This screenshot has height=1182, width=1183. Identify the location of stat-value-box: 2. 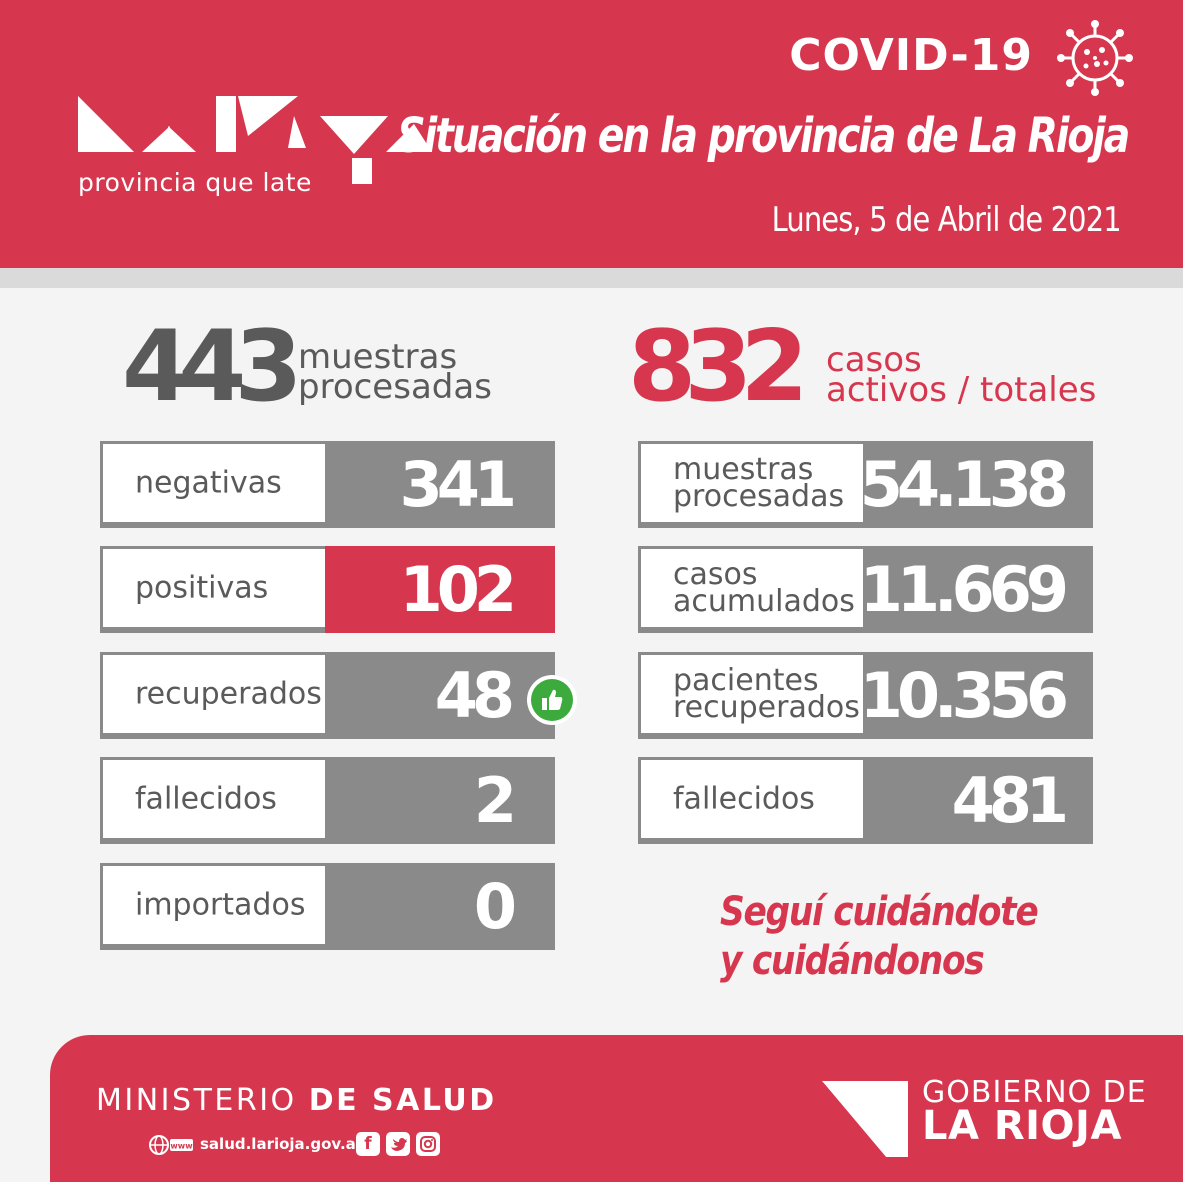
(440, 800).